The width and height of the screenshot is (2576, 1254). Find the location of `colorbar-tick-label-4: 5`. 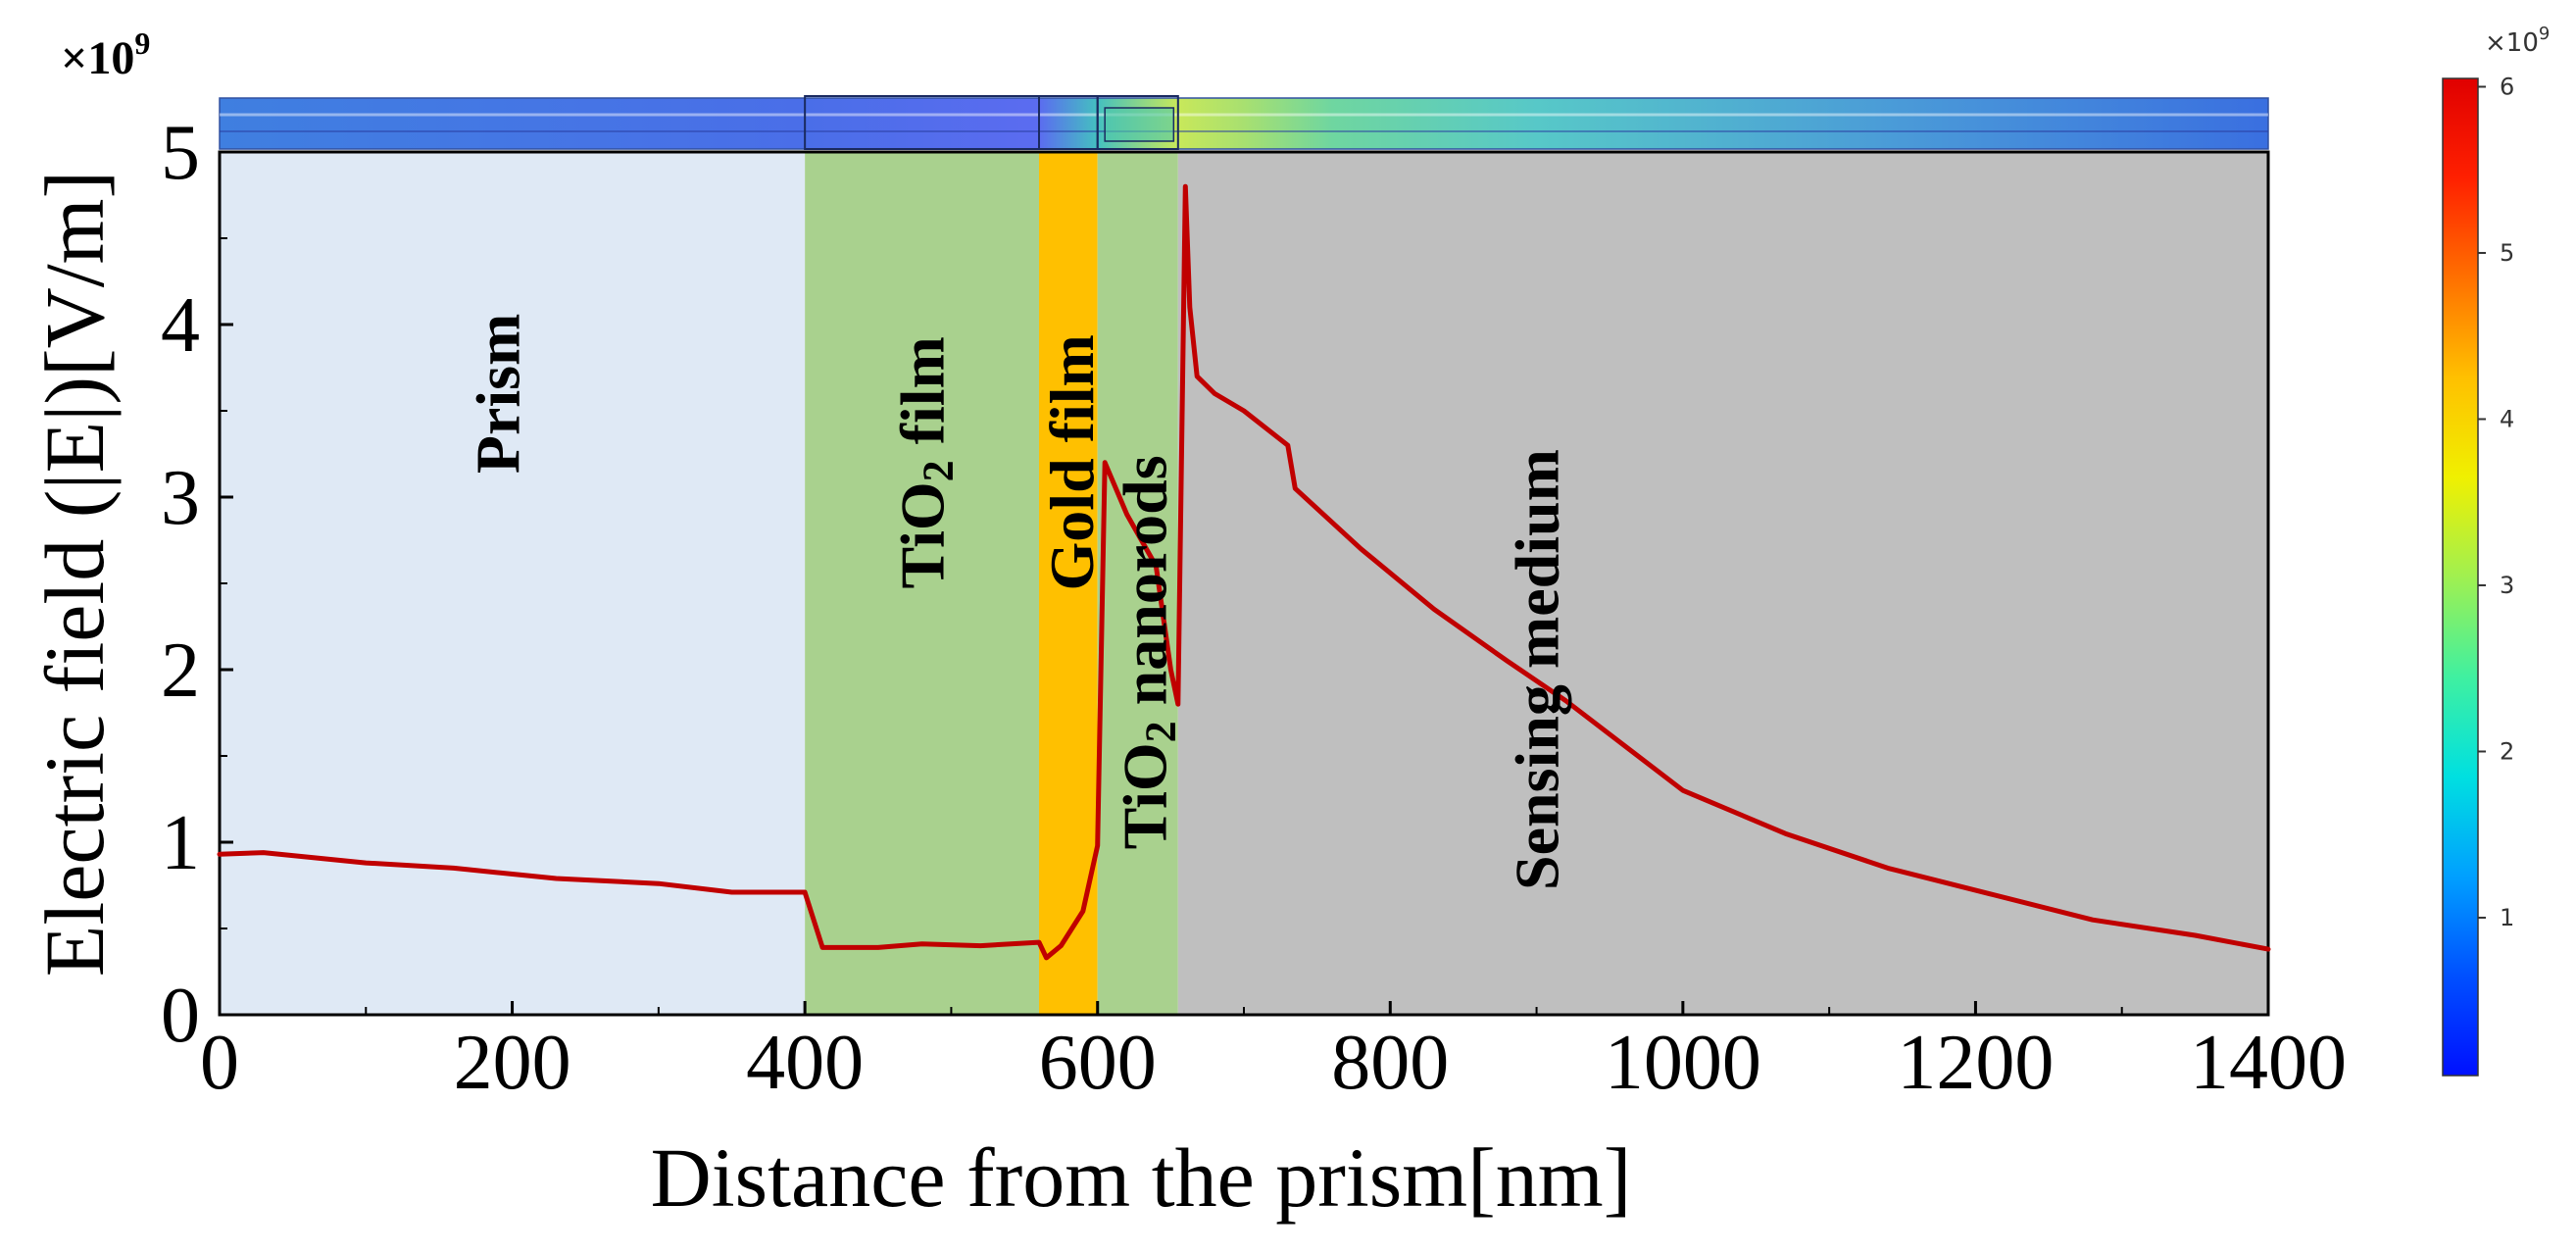

colorbar-tick-label-4: 5 is located at coordinates (2507, 253).